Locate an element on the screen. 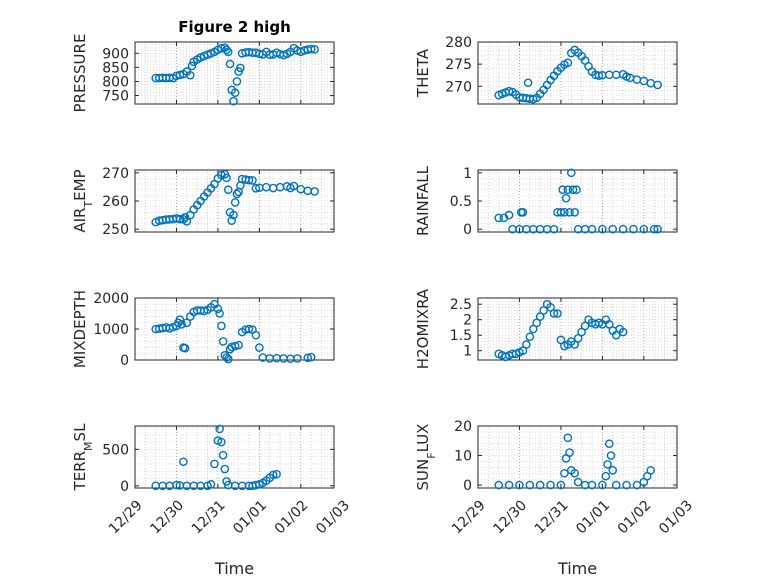 This screenshot has width=778, height=583. xtick-label: 12/30 is located at coordinates (167, 517).